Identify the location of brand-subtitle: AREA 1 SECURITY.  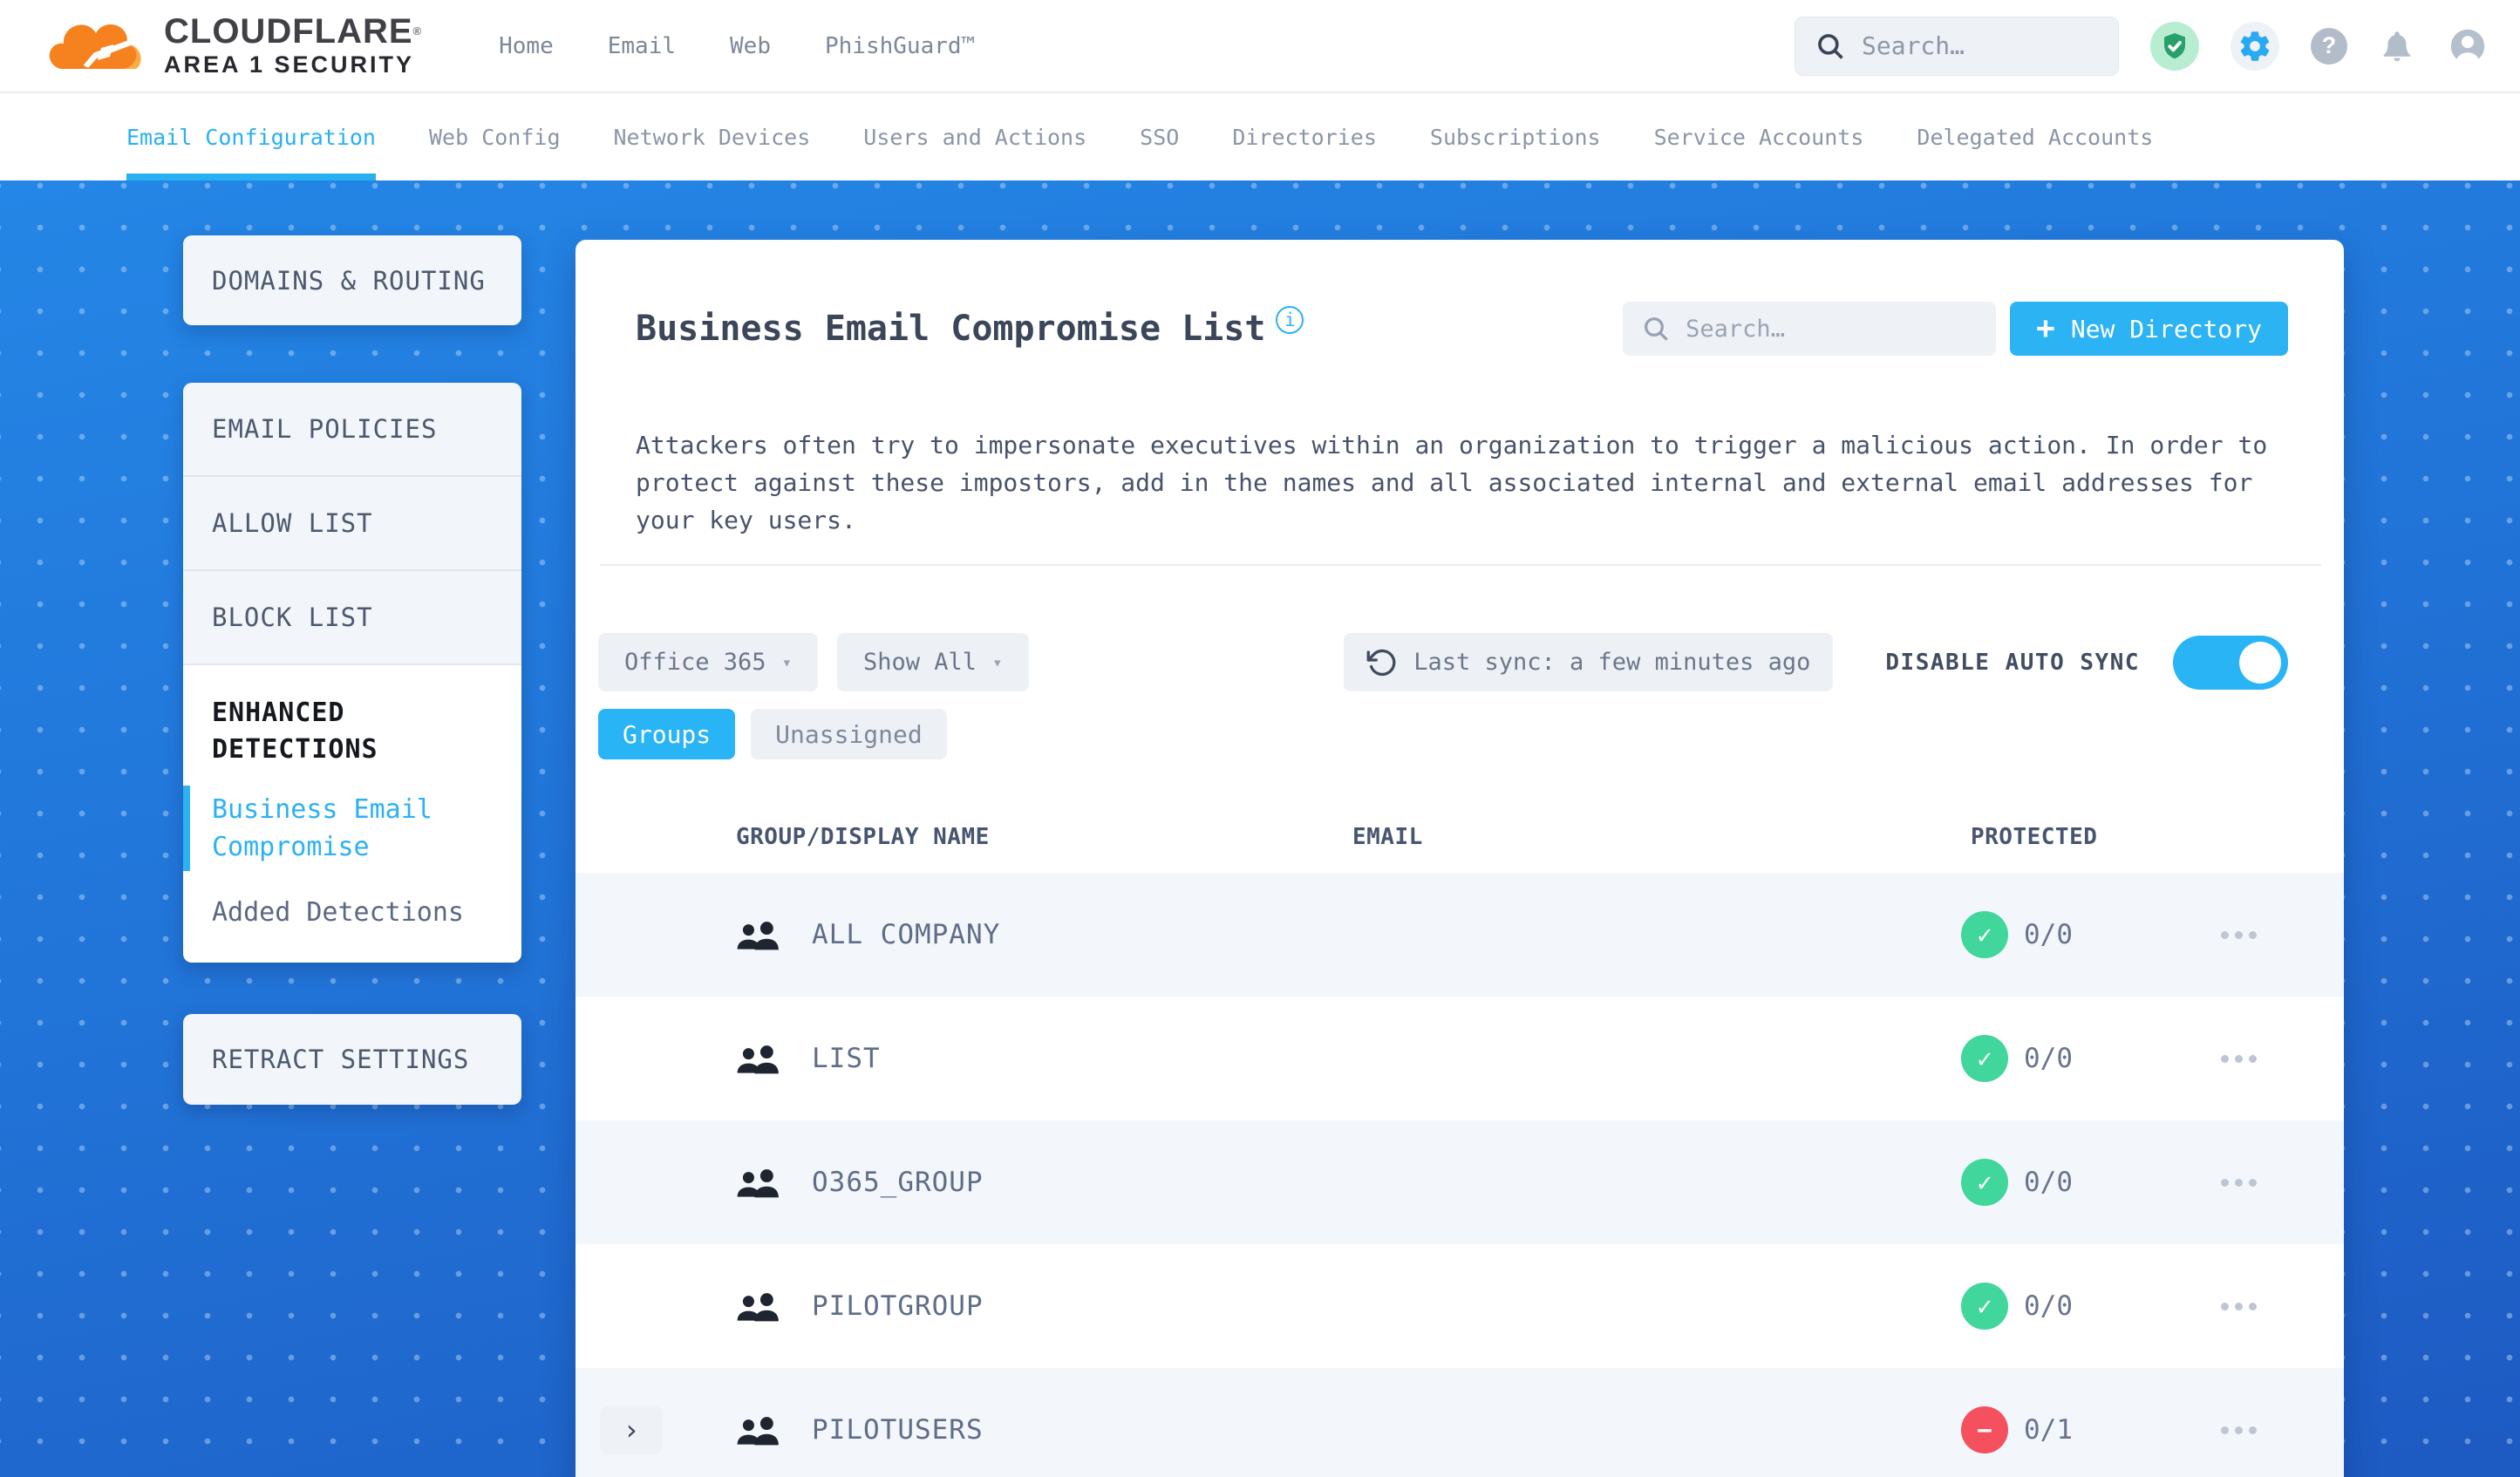
(289, 64).